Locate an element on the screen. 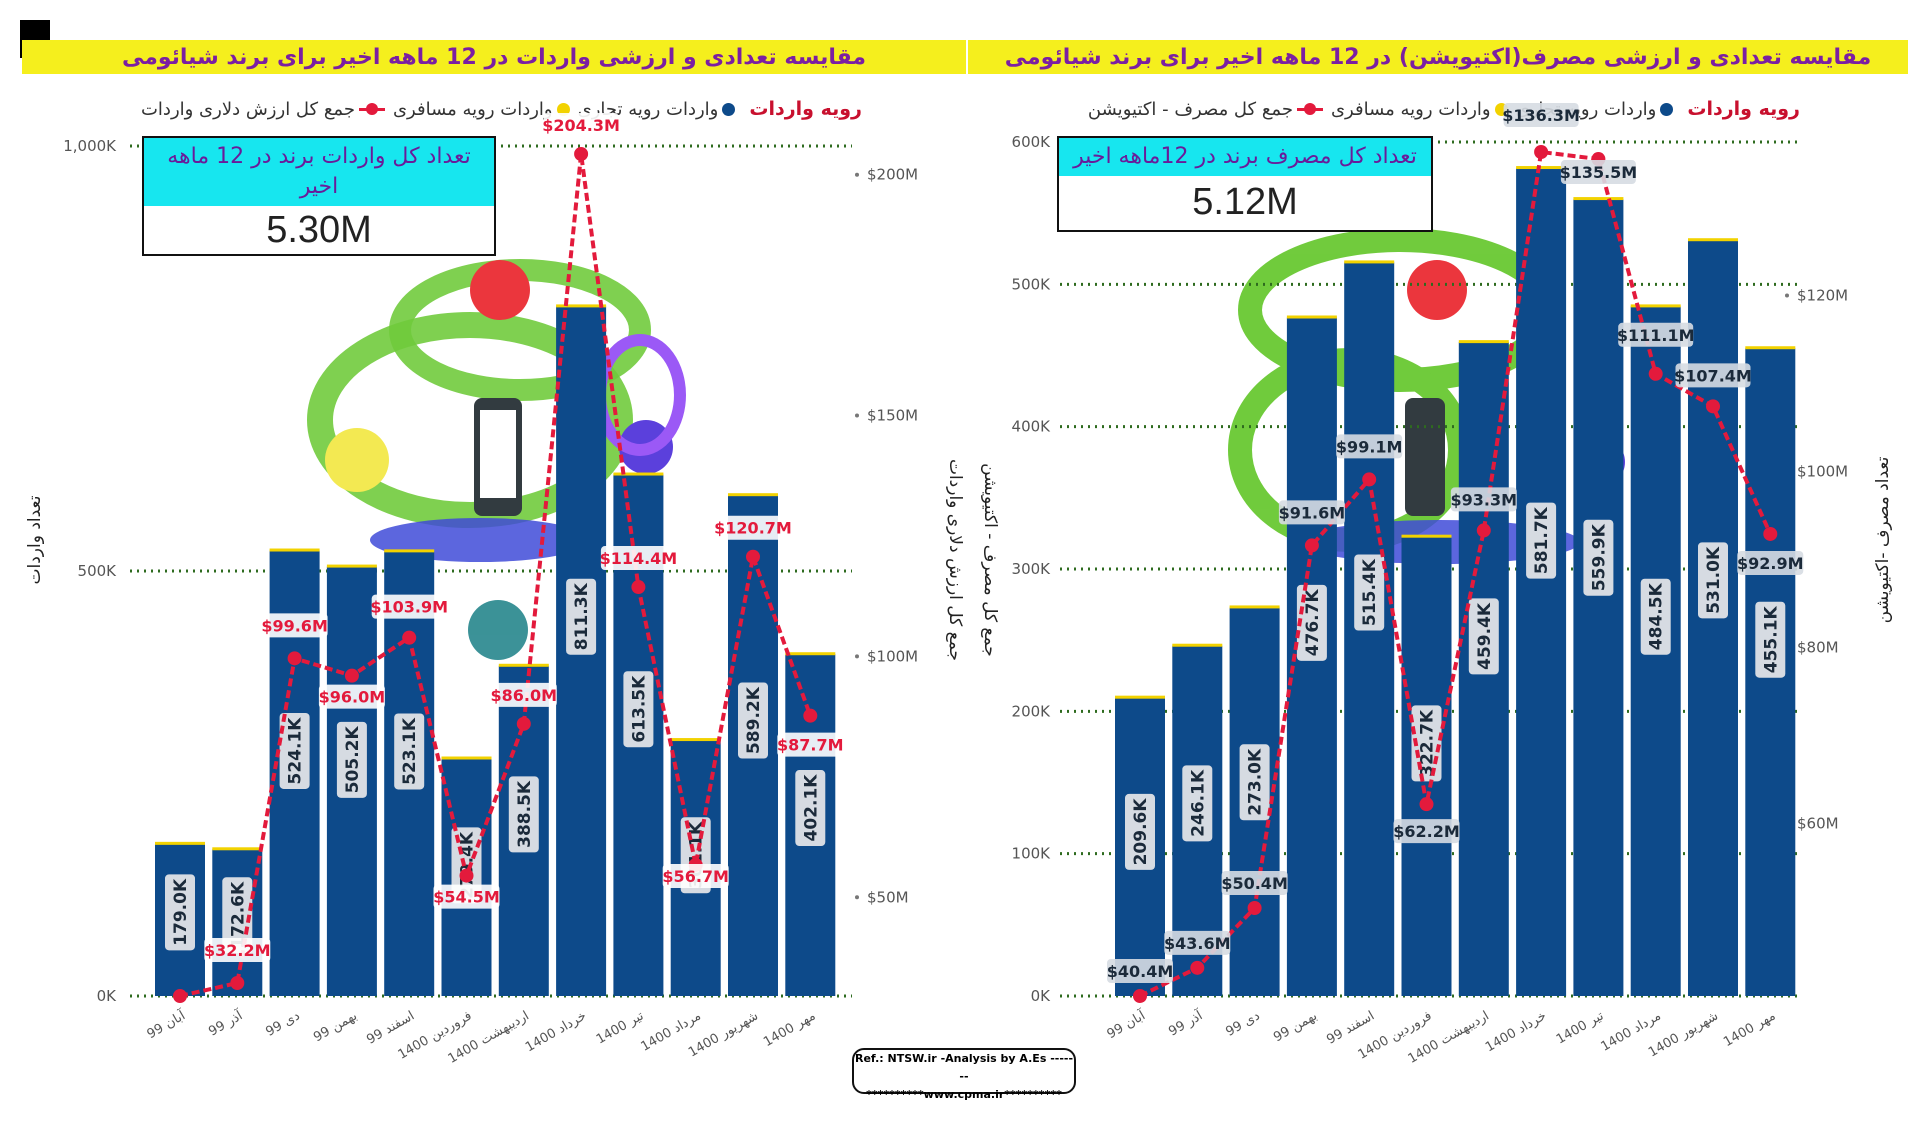 The height and width of the screenshot is (1139, 1920). line-data-label: $92.9M is located at coordinates (1770, 563).